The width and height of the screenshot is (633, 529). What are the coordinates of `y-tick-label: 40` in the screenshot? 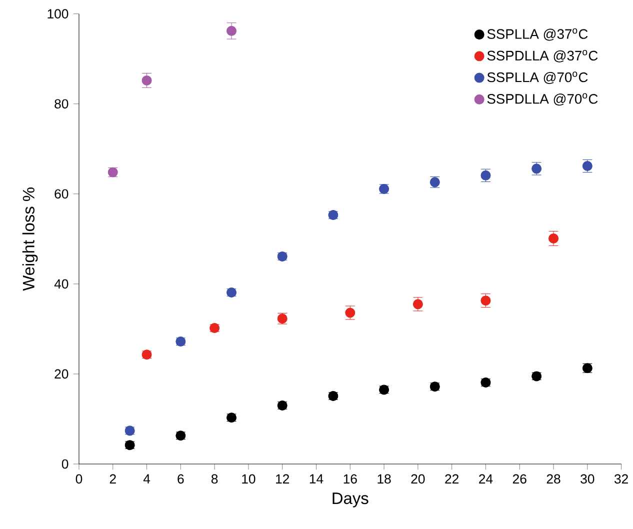 It's located at (61, 284).